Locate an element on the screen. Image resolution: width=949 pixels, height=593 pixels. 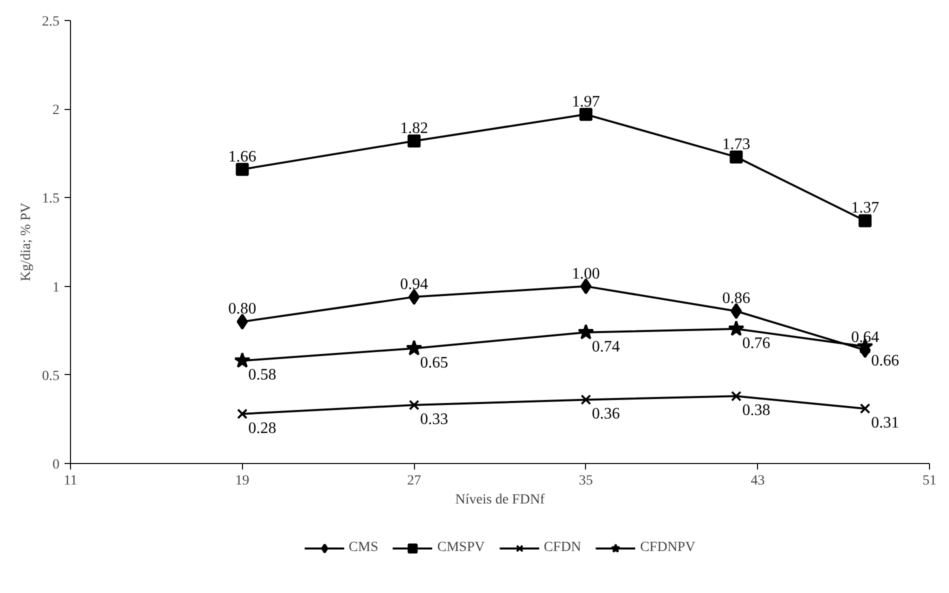
data-label: 0.28 is located at coordinates (262, 428).